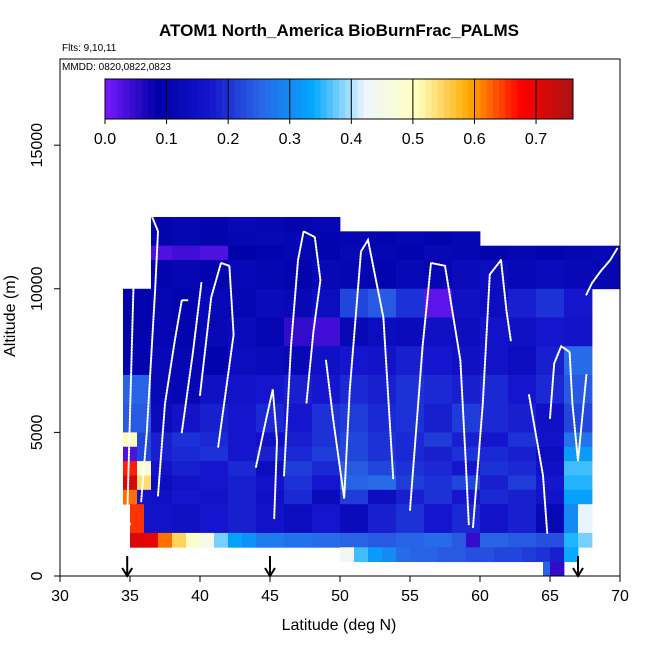 The image size is (650, 650). Describe the element at coordinates (89, 48) in the screenshot. I see `flights-label: Flts: 9,10,11` at that location.